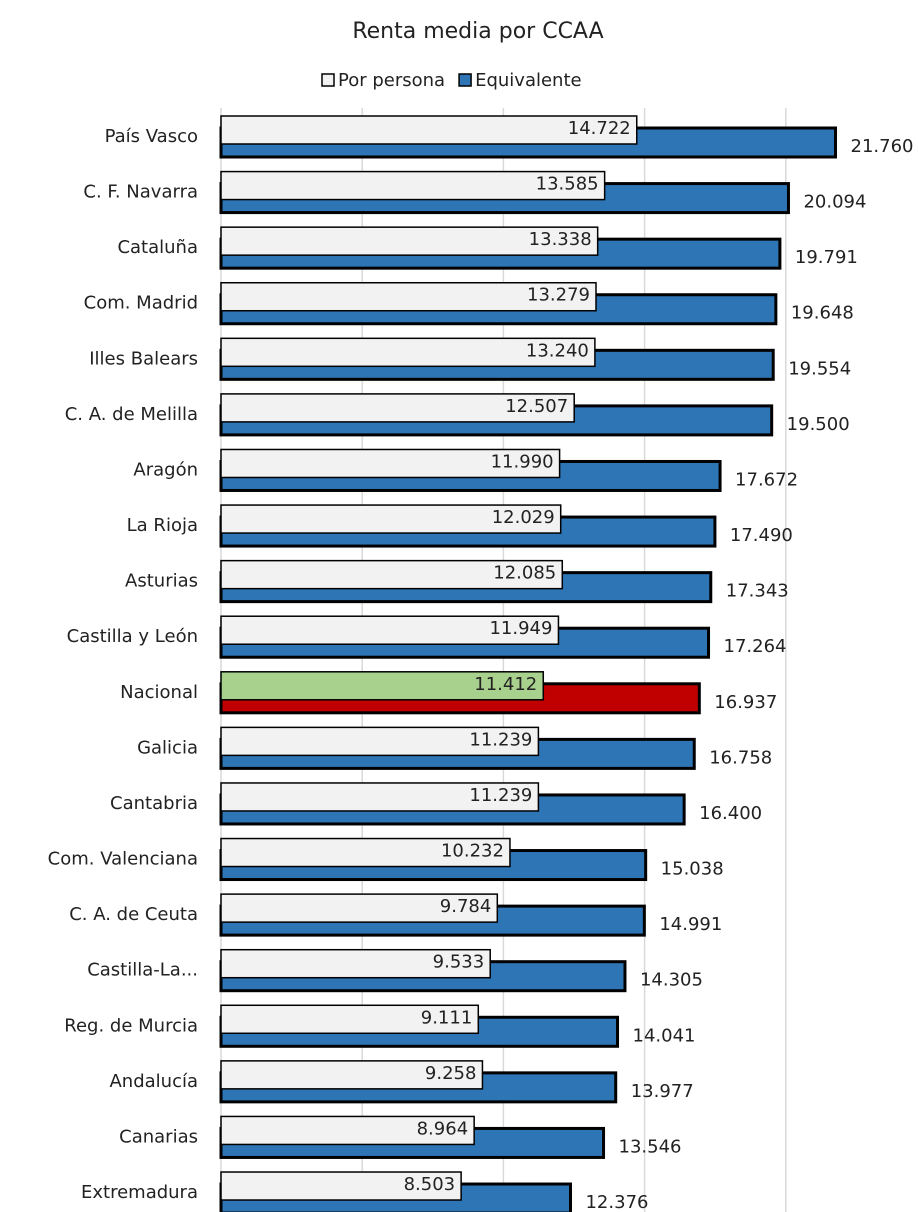 The image size is (918, 1212). What do you see at coordinates (167, 747) in the screenshot?
I see `category-label: Galicia` at bounding box center [167, 747].